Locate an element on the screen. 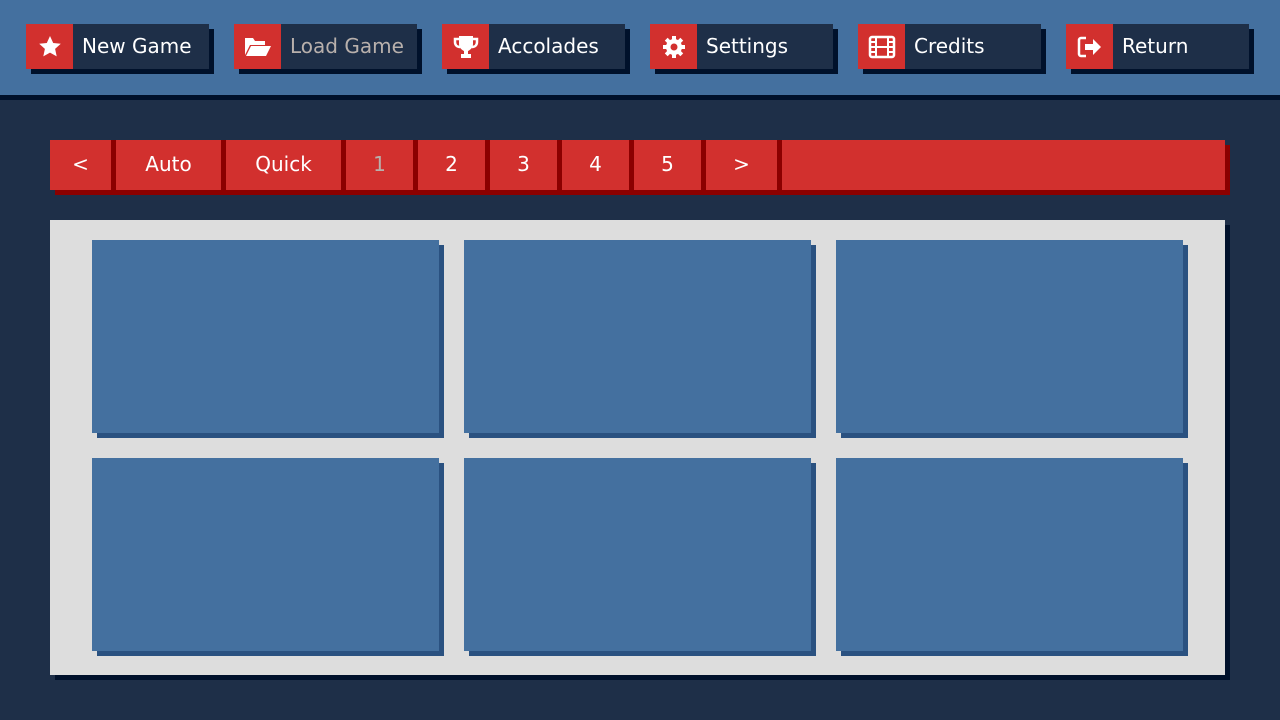 Image resolution: width=1280 pixels, height=720 pixels. trophy-icon is located at coordinates (465, 46).